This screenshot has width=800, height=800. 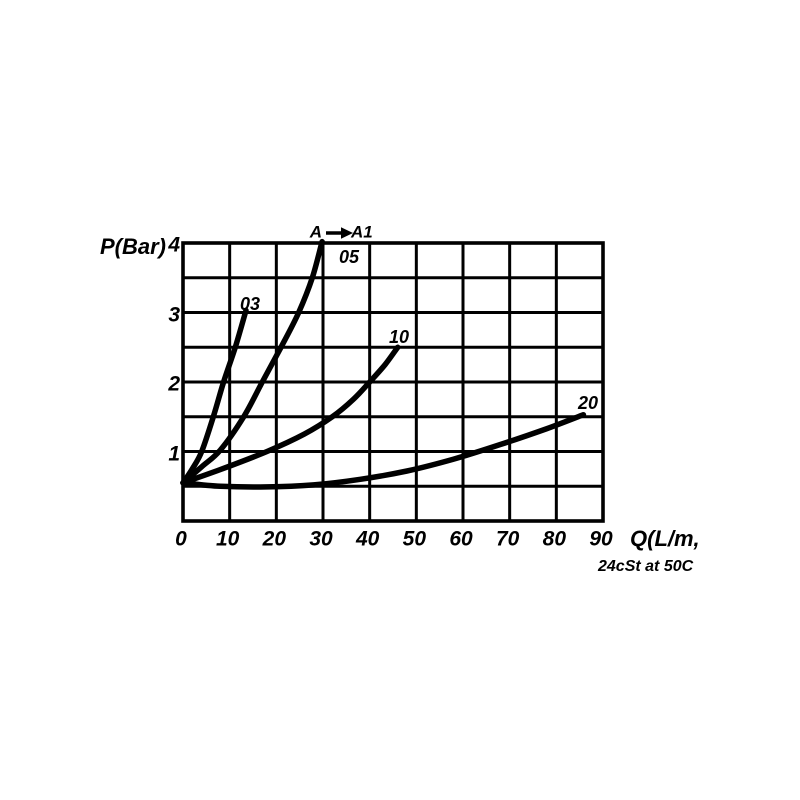 What do you see at coordinates (274, 539) in the screenshot?
I see `x-tick-label-20: 20` at bounding box center [274, 539].